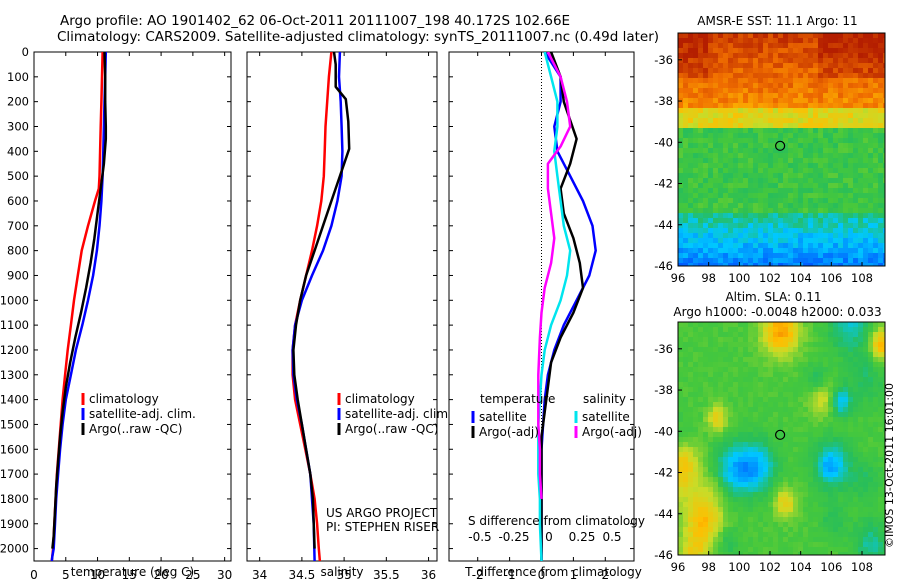  What do you see at coordinates (574, 574) in the screenshot?
I see `x-tick-label: 1` at bounding box center [574, 574].